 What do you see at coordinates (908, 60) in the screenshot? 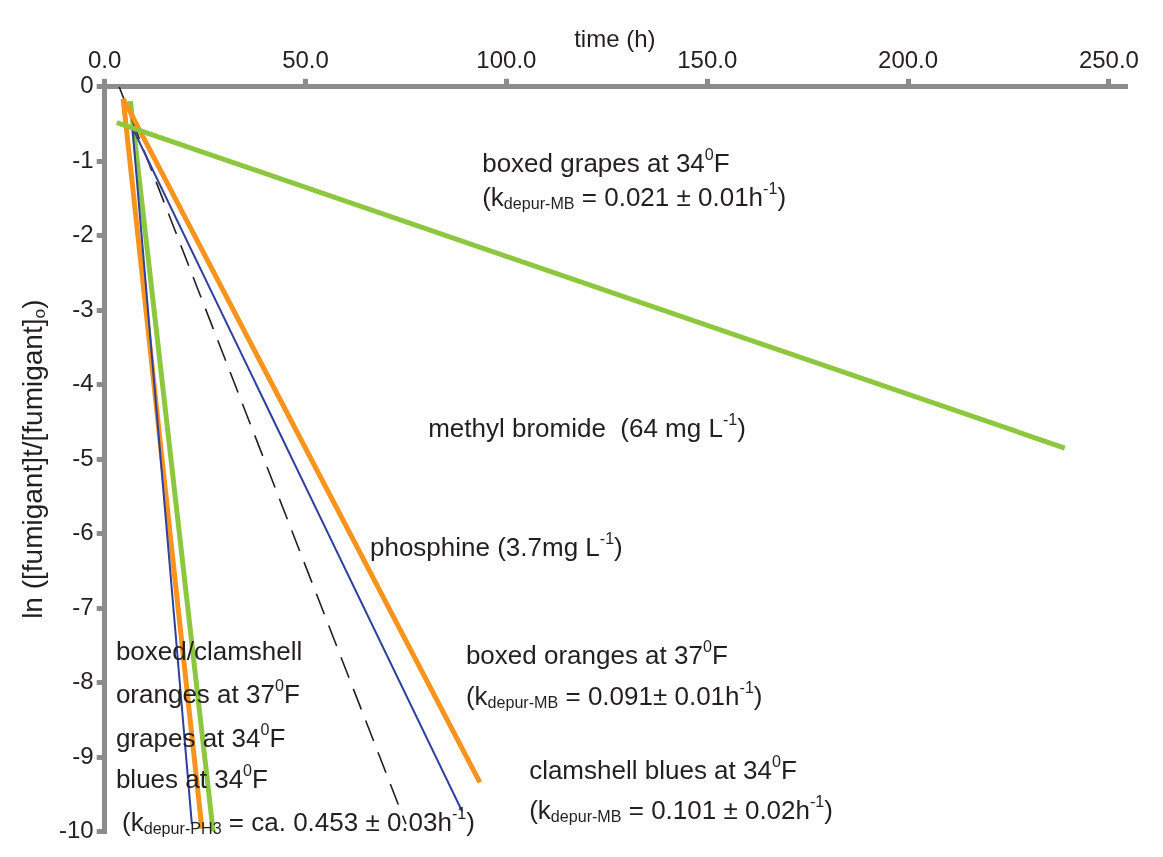
I see `x-tick-label: 200.0` at bounding box center [908, 60].